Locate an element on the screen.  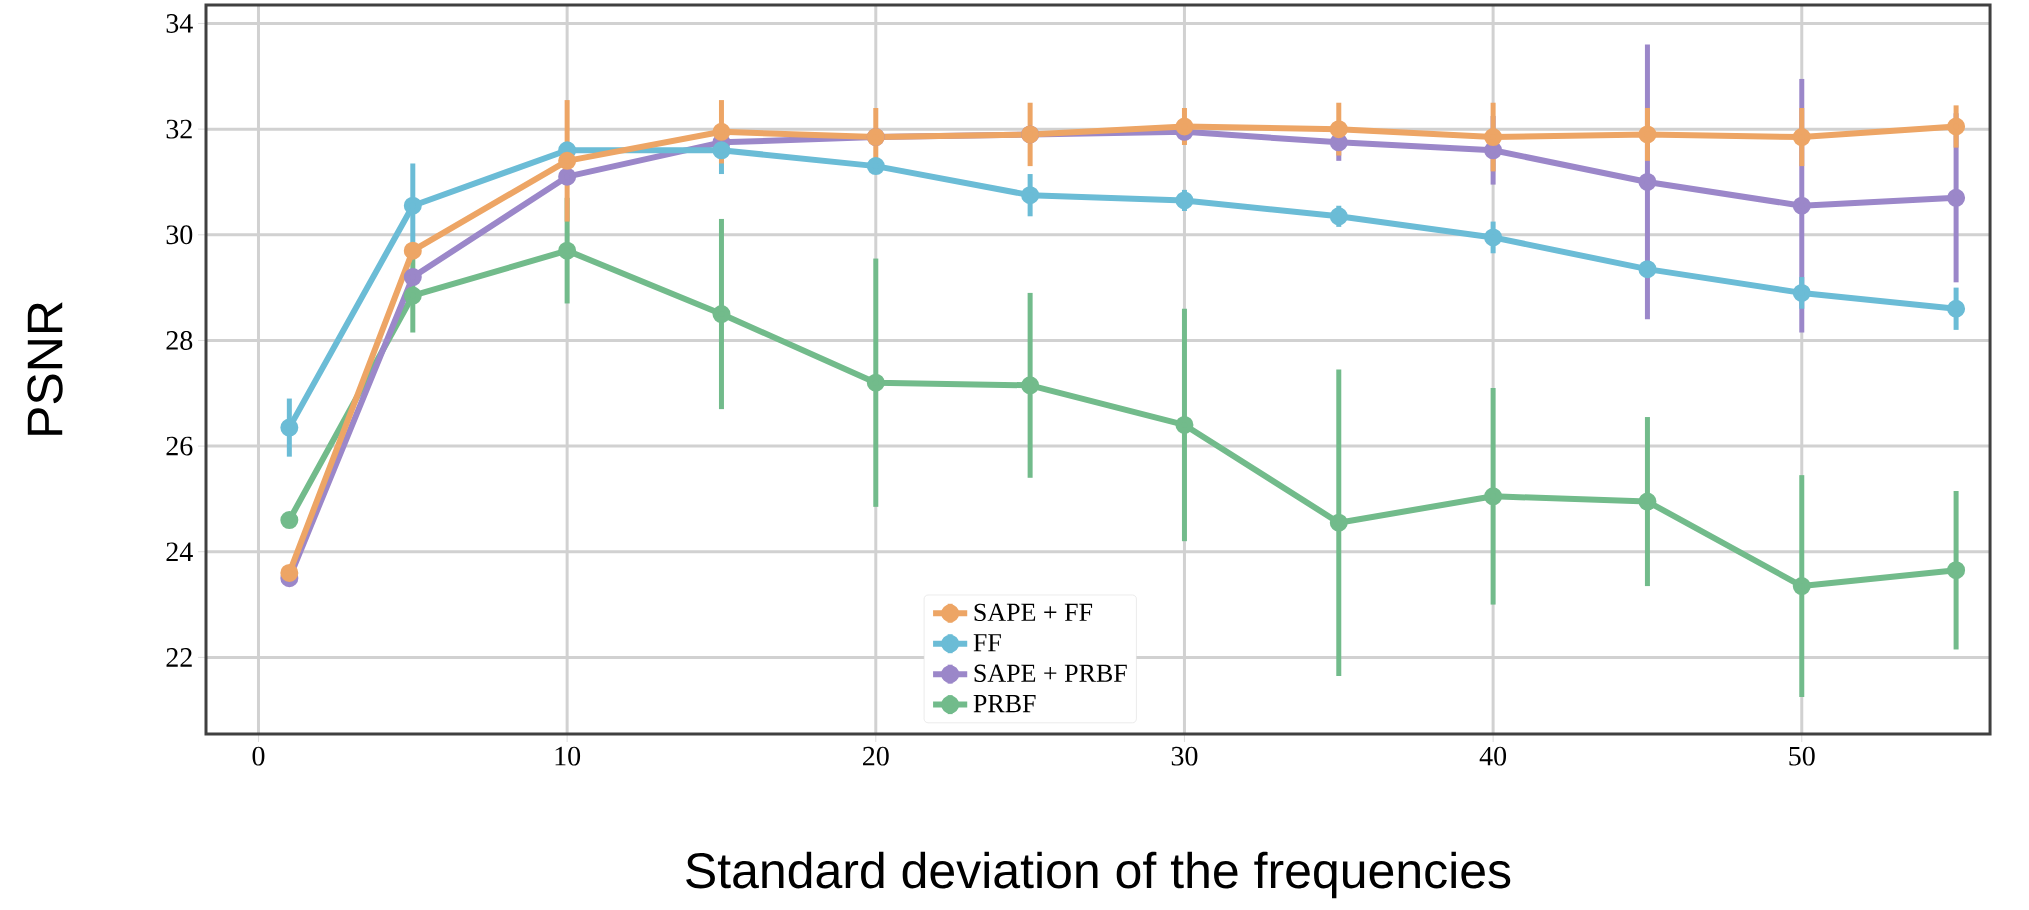
y-tick-label: 26 is located at coordinates (179, 446).